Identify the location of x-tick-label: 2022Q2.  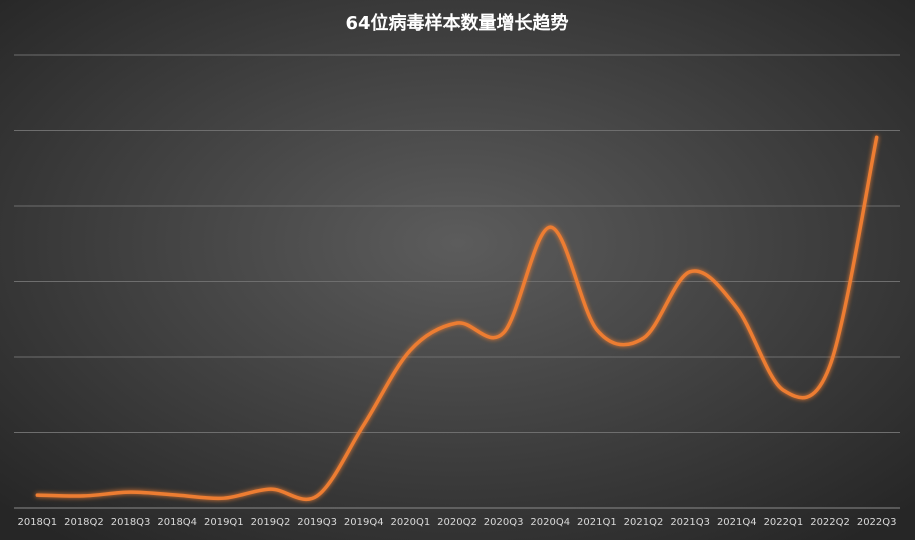
(830, 522).